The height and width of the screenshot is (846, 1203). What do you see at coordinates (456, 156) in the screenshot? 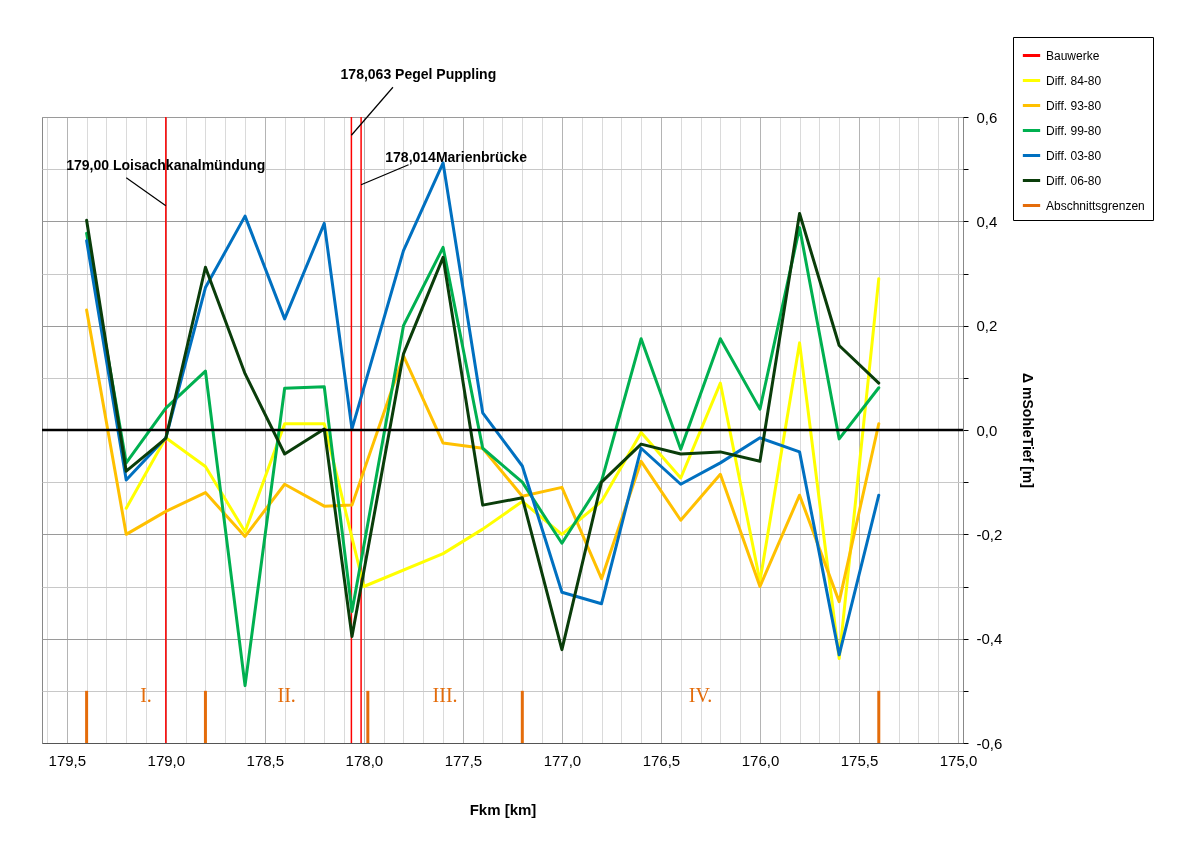
I see `annotation: 178,014Marienbrücke` at bounding box center [456, 156].